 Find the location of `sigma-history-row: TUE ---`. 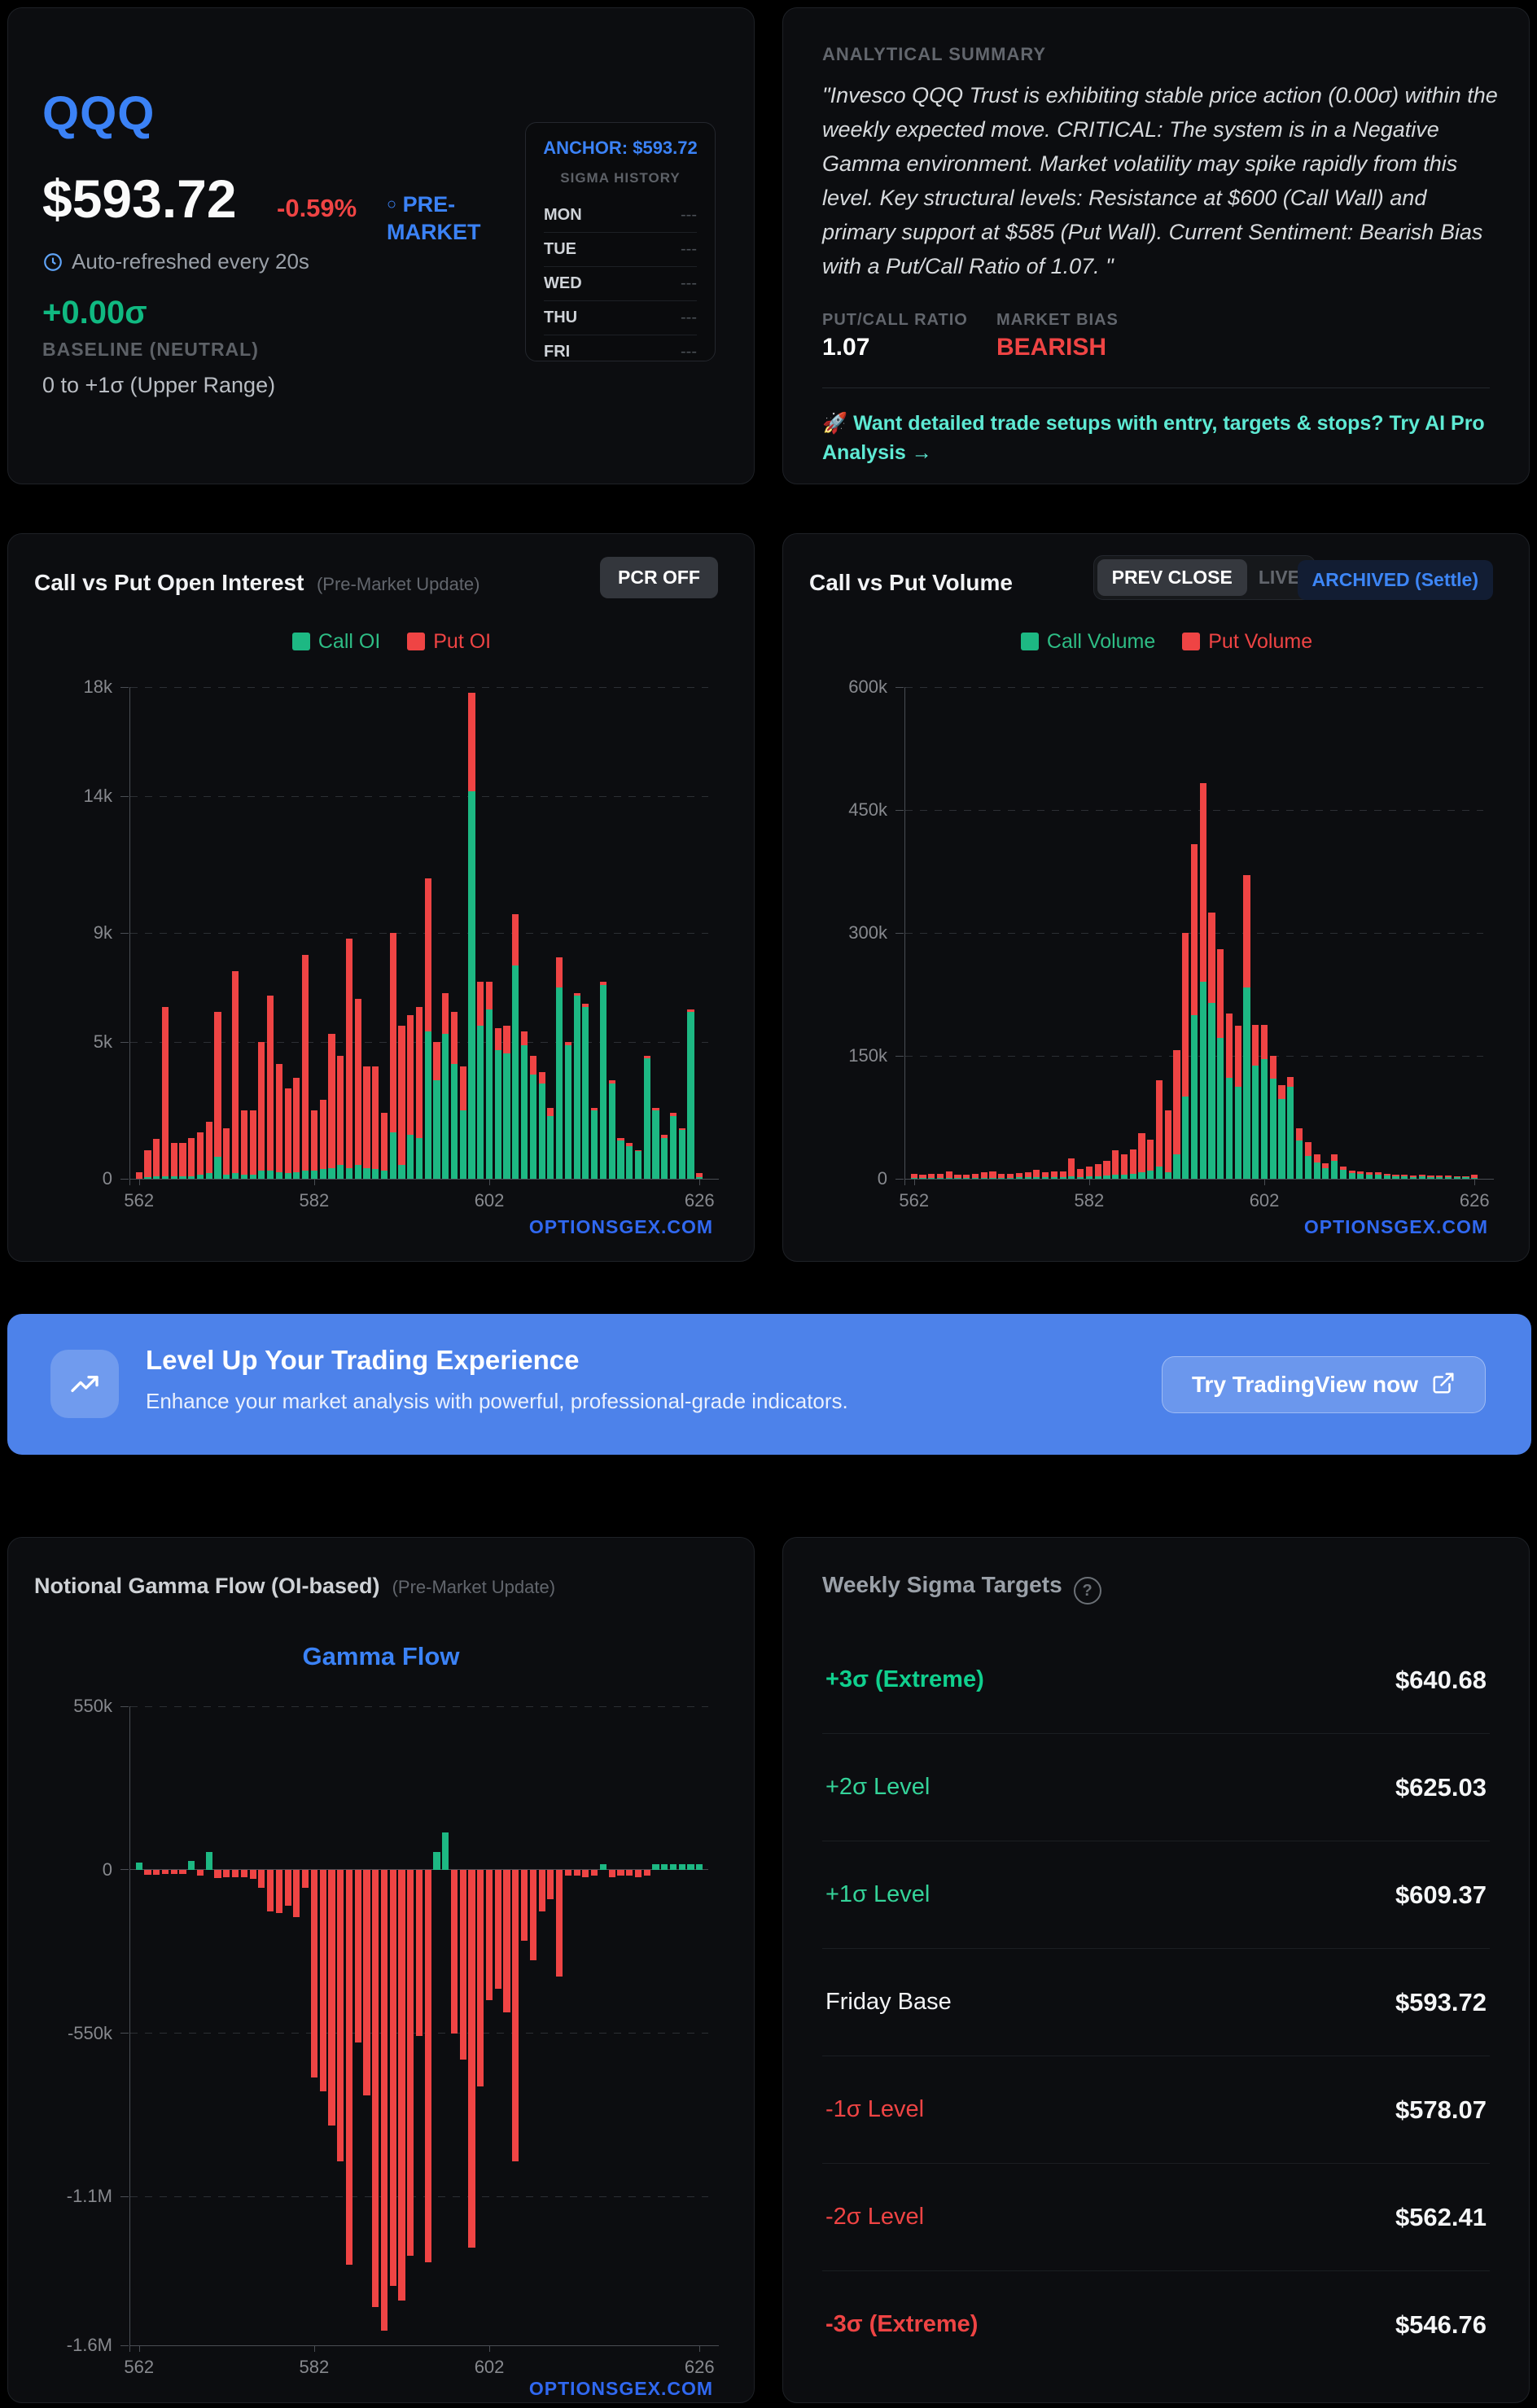

sigma-history-row: TUE --- is located at coordinates (620, 250).